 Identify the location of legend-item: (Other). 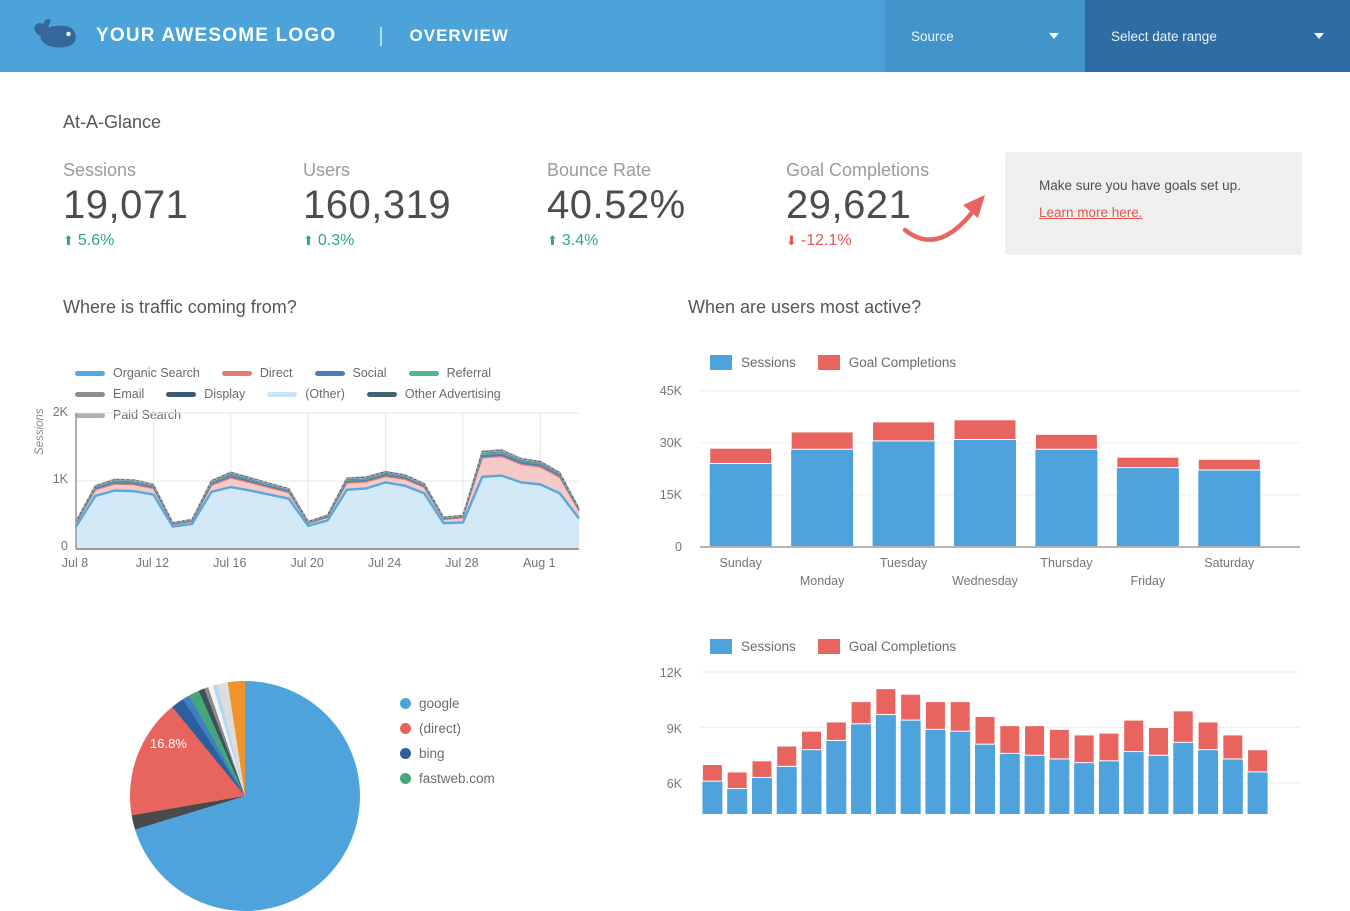
(306, 394).